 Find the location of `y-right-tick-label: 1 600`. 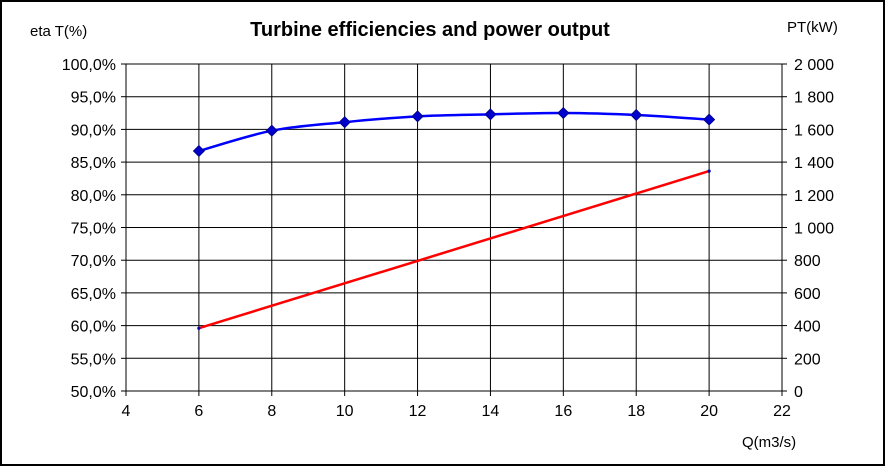

y-right-tick-label: 1 600 is located at coordinates (814, 130).